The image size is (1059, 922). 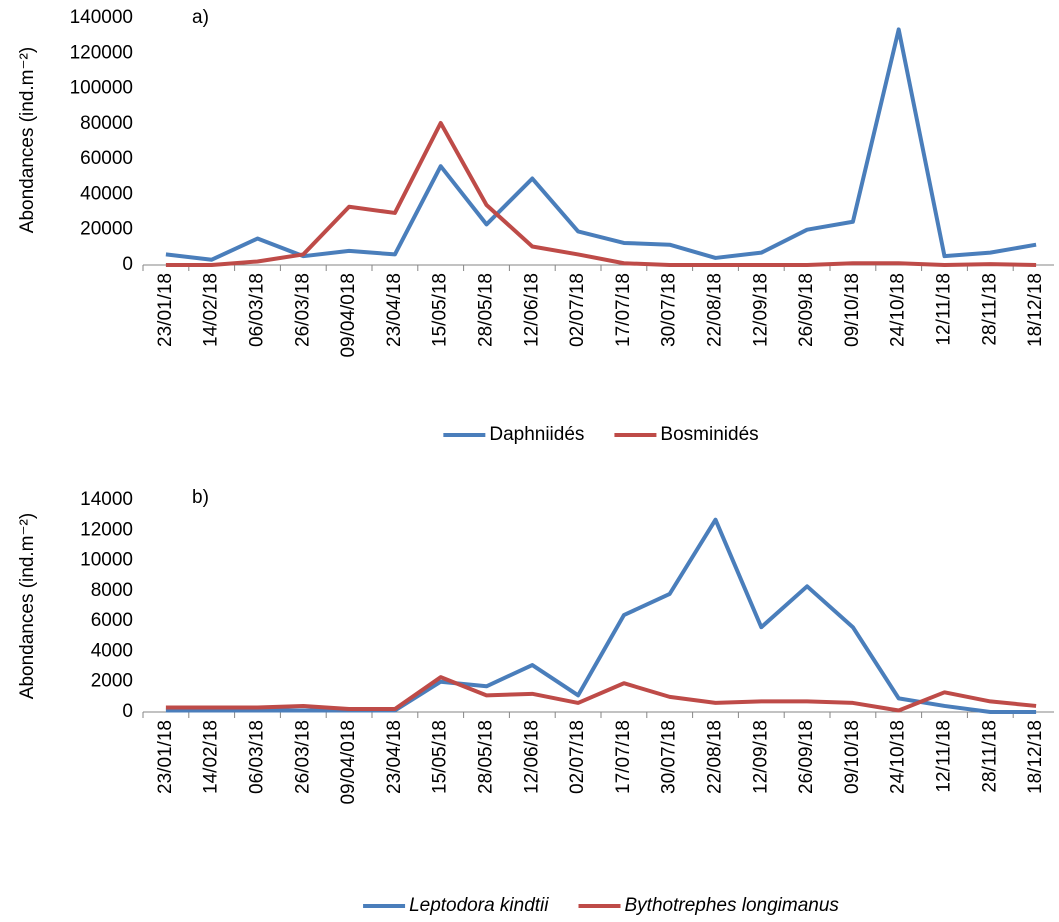 What do you see at coordinates (101, 88) in the screenshot?
I see `y-tick-label: 100000` at bounding box center [101, 88].